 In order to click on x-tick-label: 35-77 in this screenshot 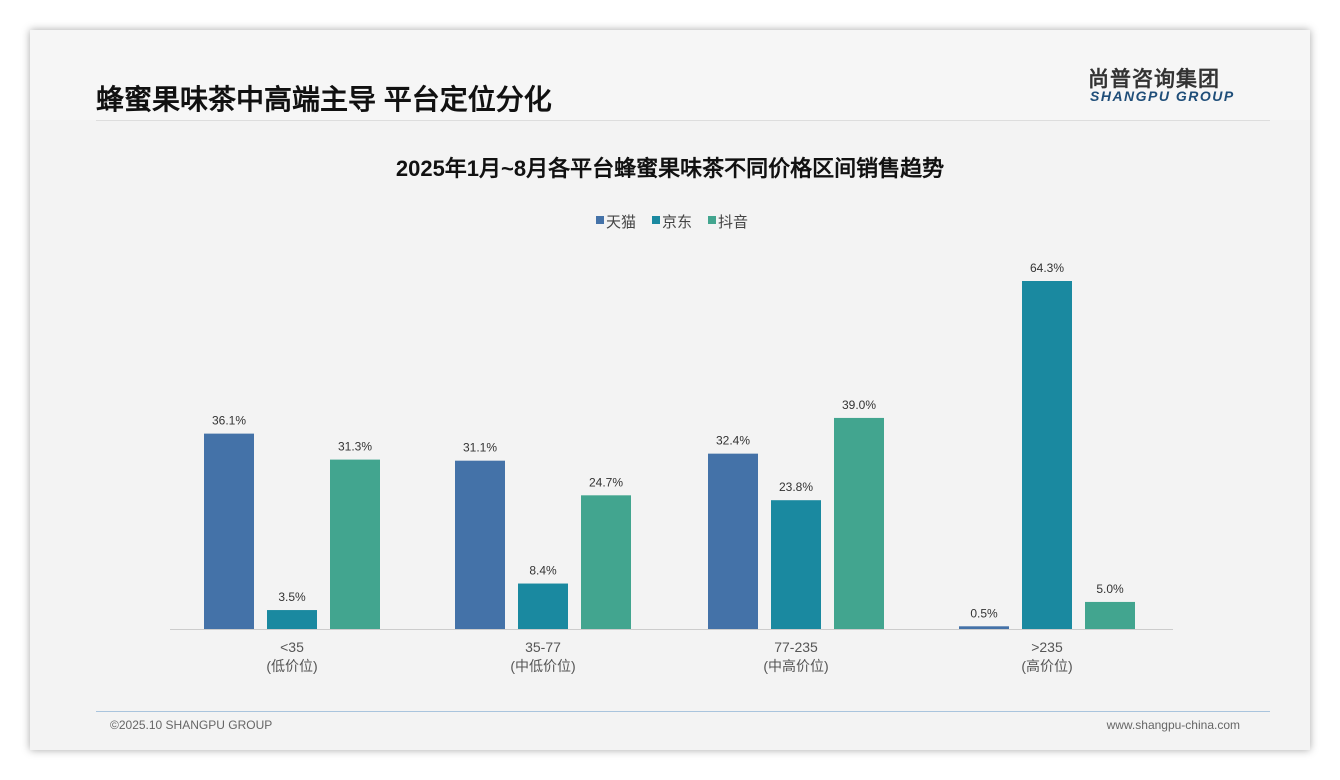, I will do `click(543, 647)`.